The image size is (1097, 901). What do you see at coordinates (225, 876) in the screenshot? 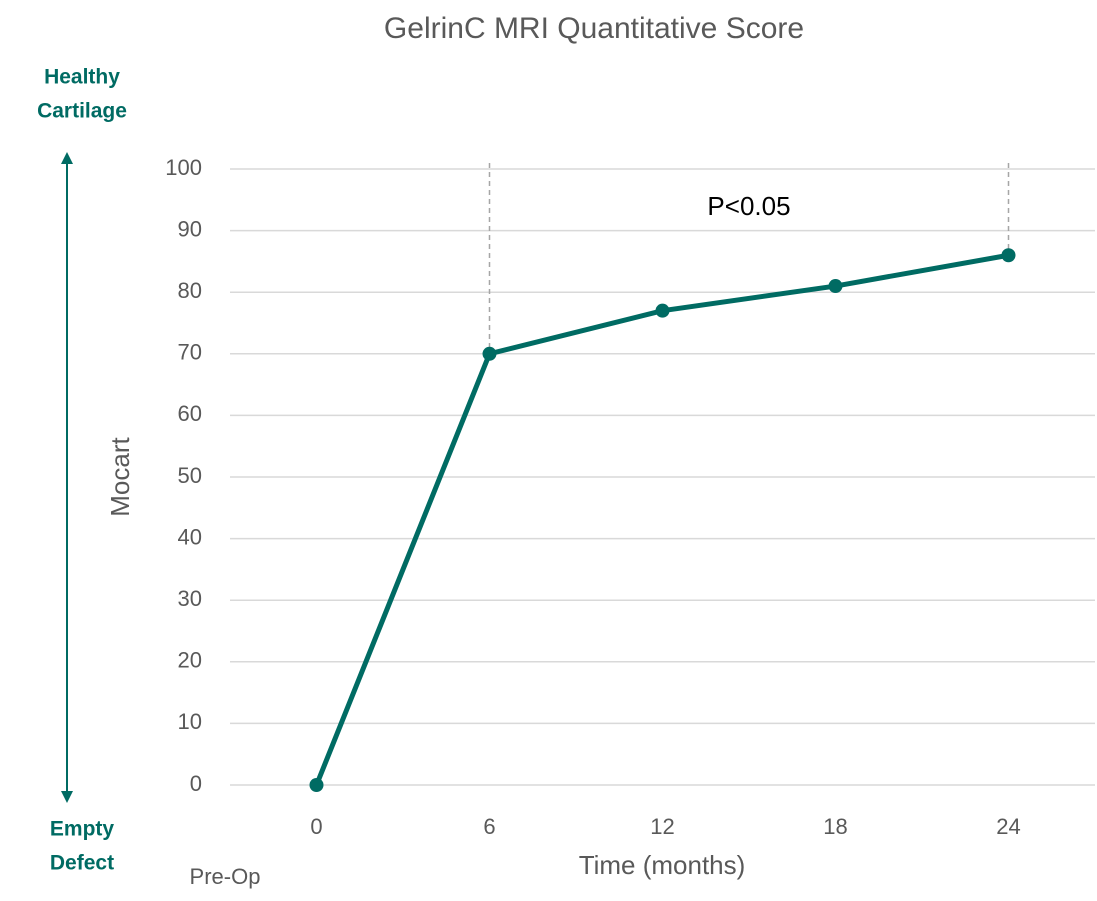
I see `baseline-label: Pre-Op` at bounding box center [225, 876].